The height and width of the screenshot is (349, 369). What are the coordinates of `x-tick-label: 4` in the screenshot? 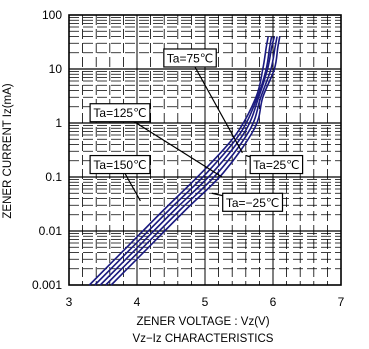 It's located at (137, 302).